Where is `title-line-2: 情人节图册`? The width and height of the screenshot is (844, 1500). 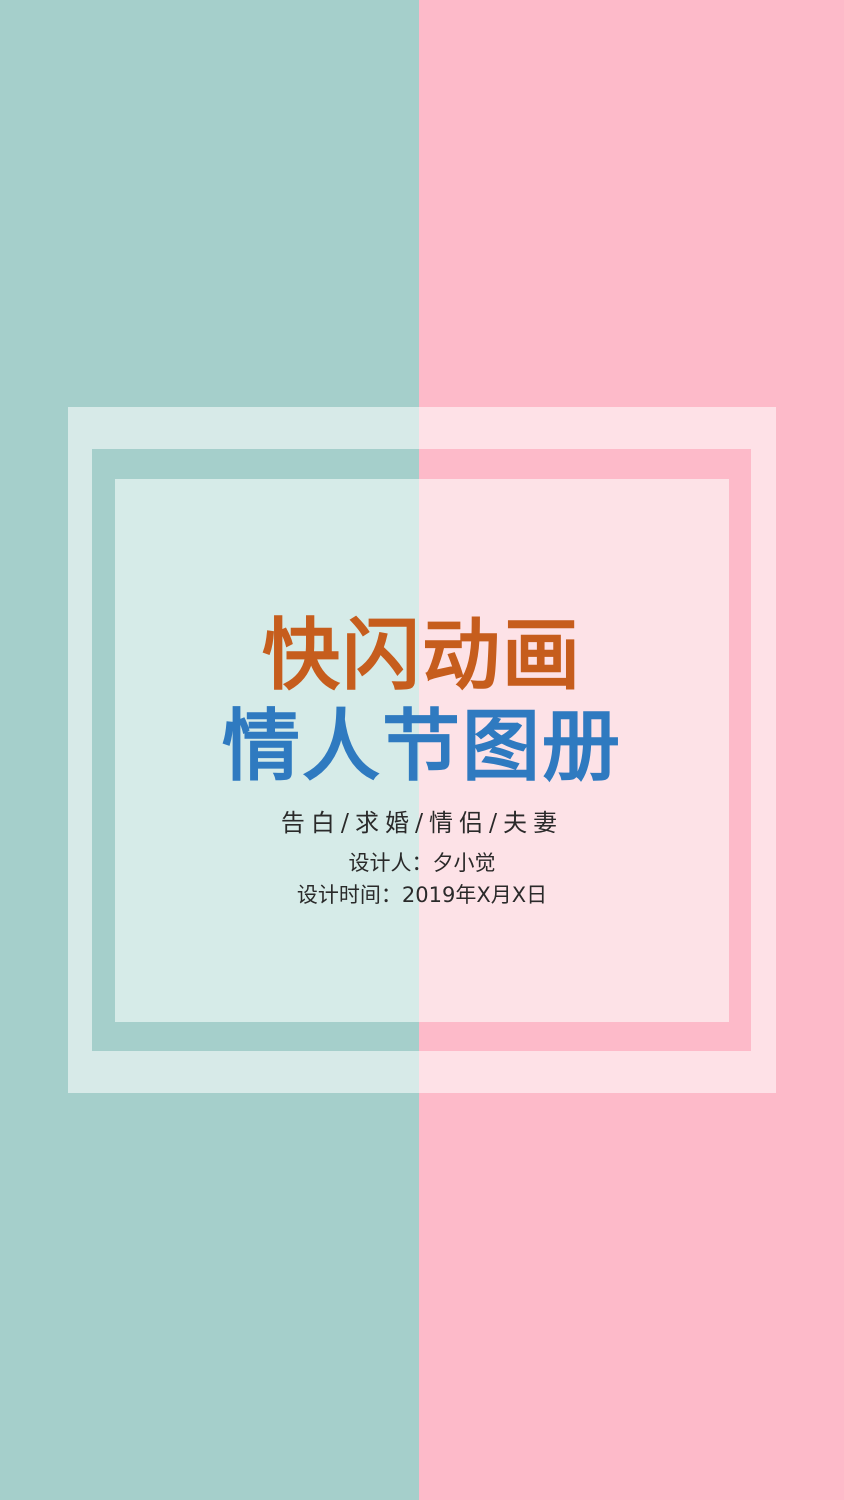
title-line-2: 情人节图册 is located at coordinates (422, 747).